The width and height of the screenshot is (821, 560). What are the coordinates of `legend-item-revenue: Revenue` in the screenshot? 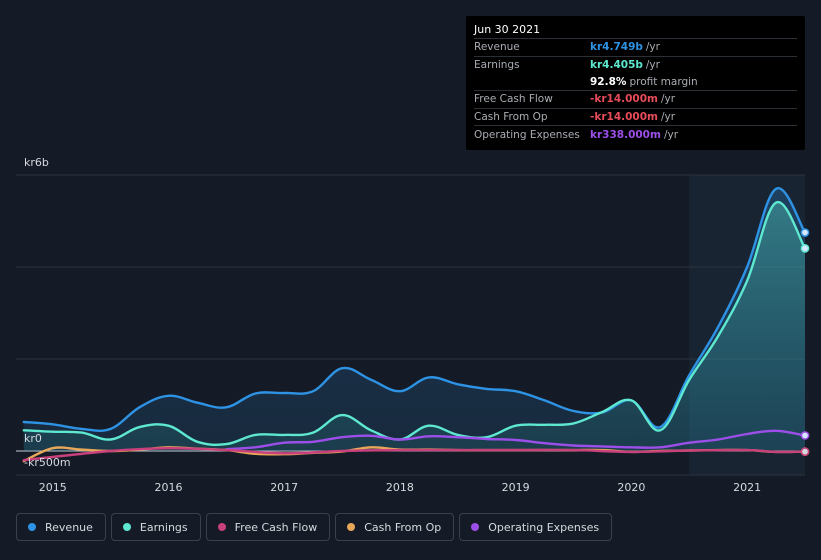 It's located at (61, 527).